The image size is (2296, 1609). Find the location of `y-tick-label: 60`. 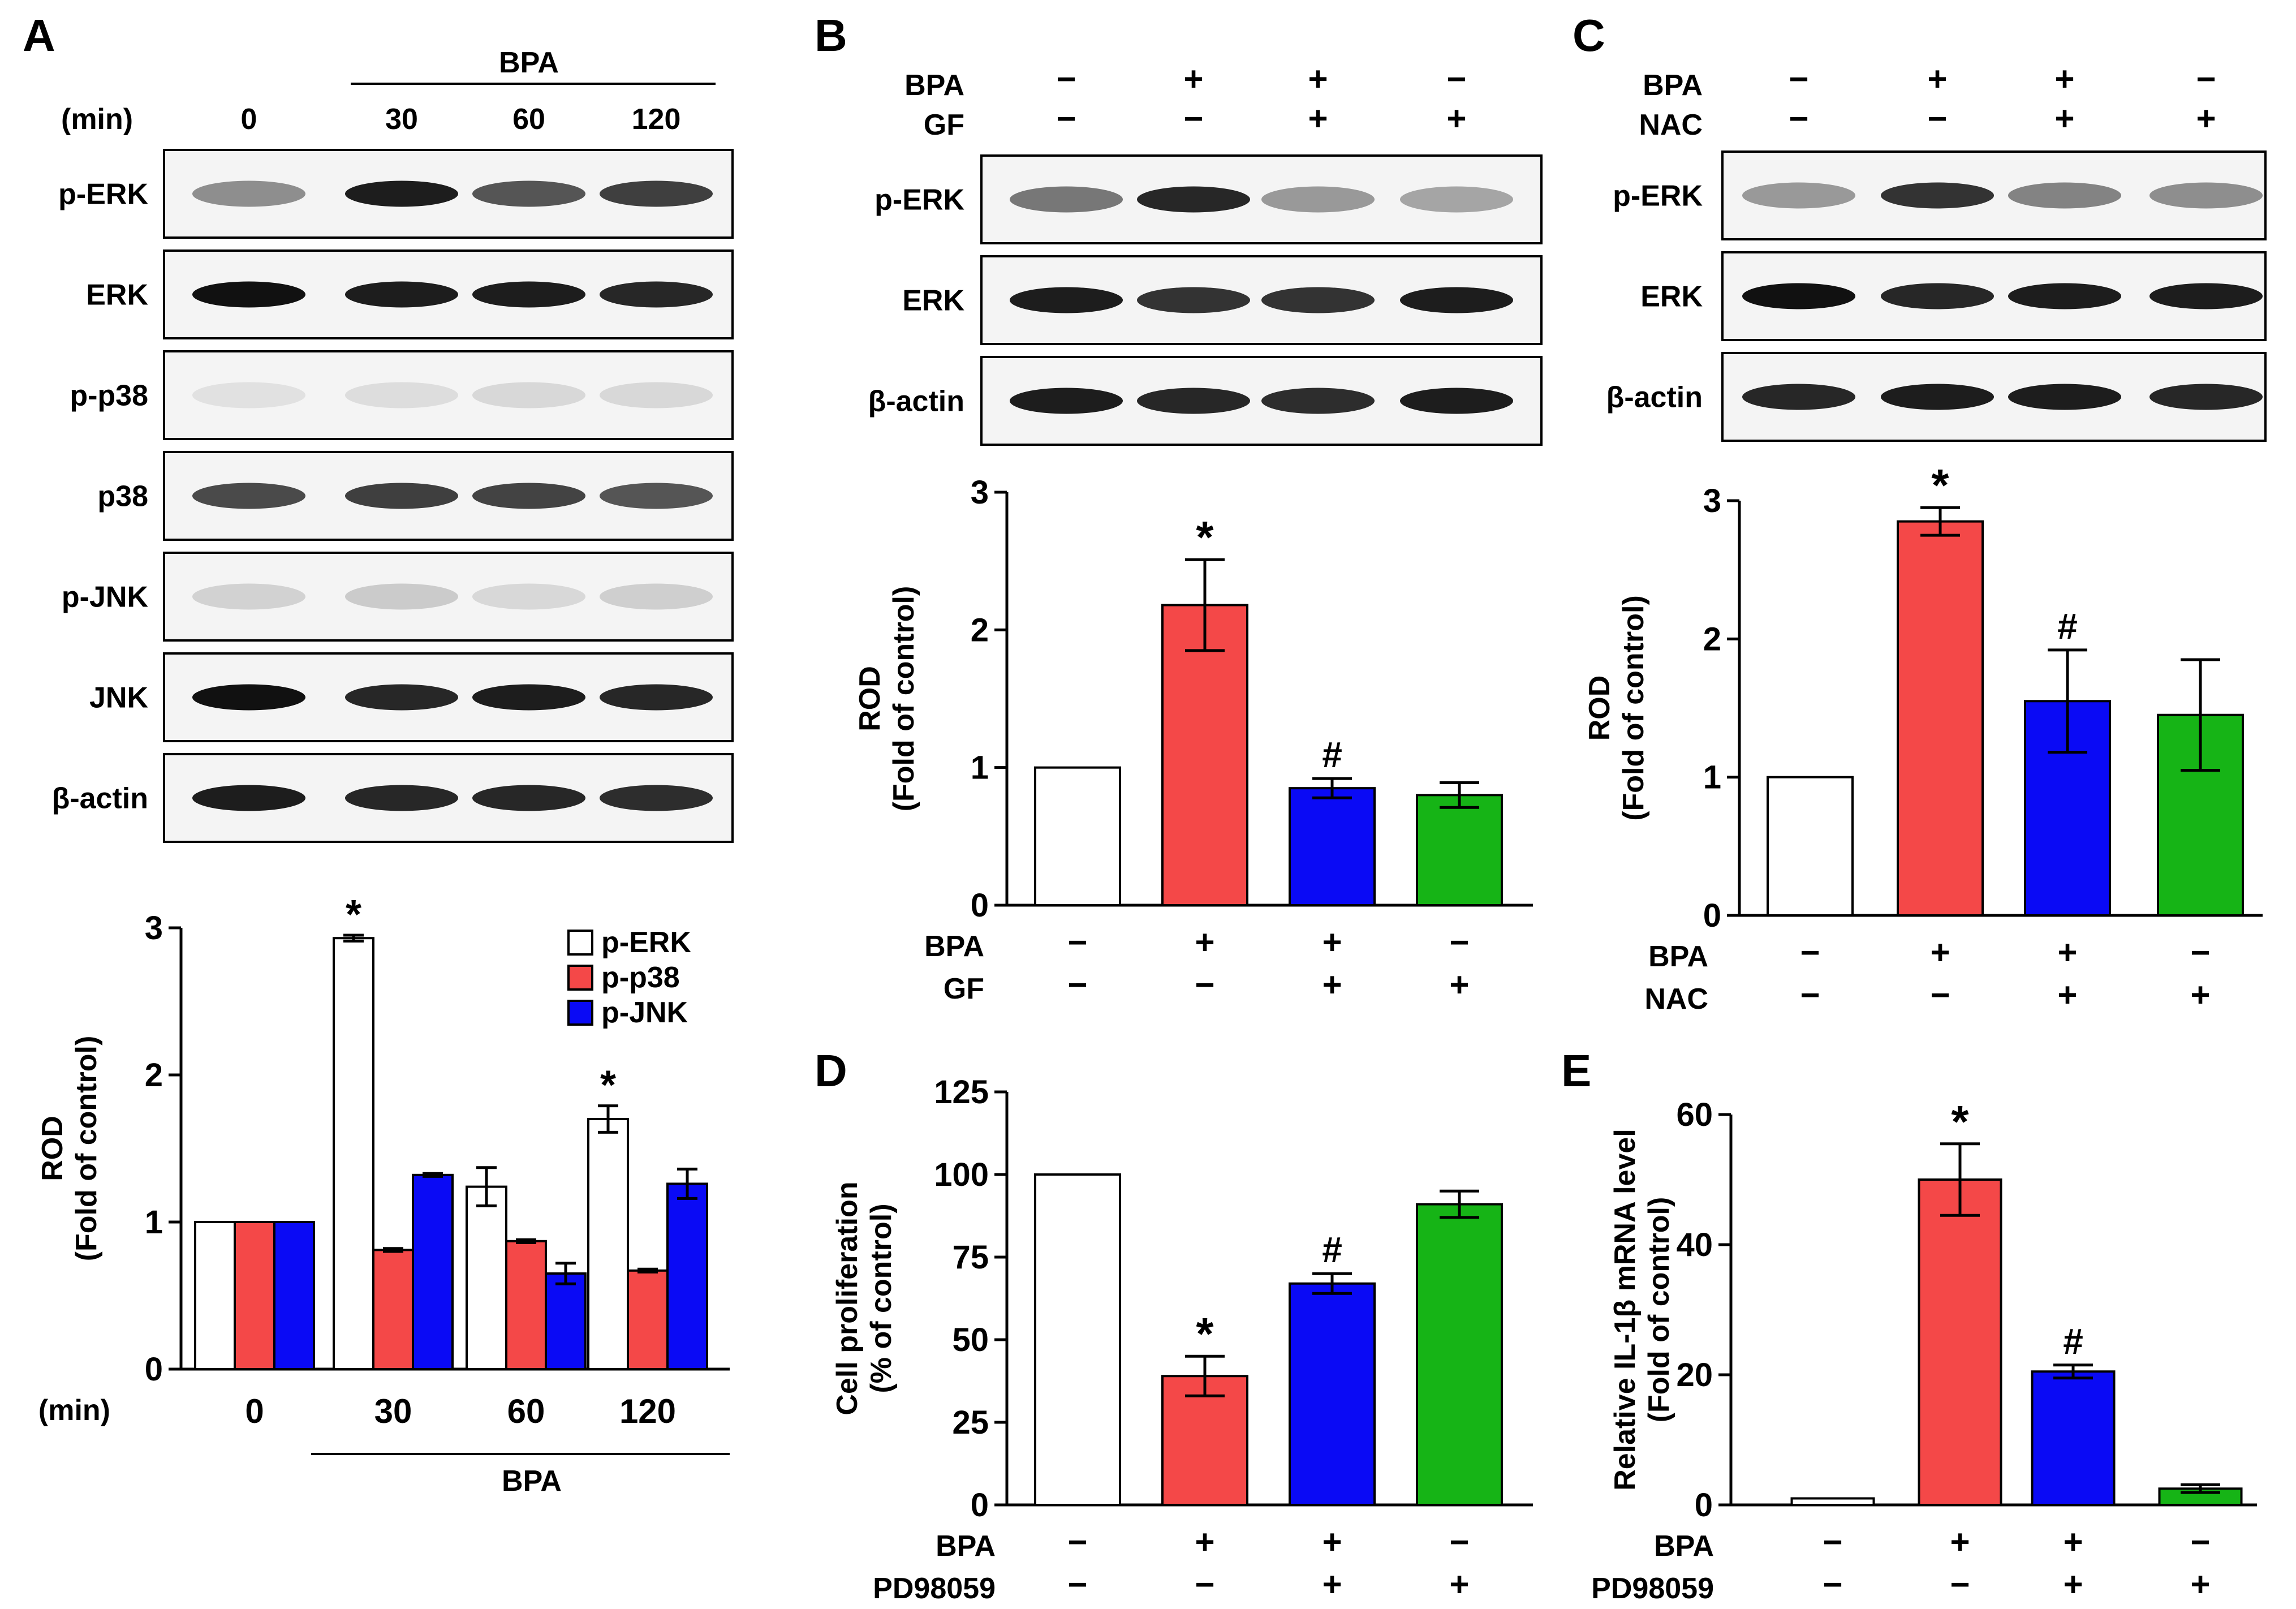

y-tick-label: 60 is located at coordinates (1694, 1114).